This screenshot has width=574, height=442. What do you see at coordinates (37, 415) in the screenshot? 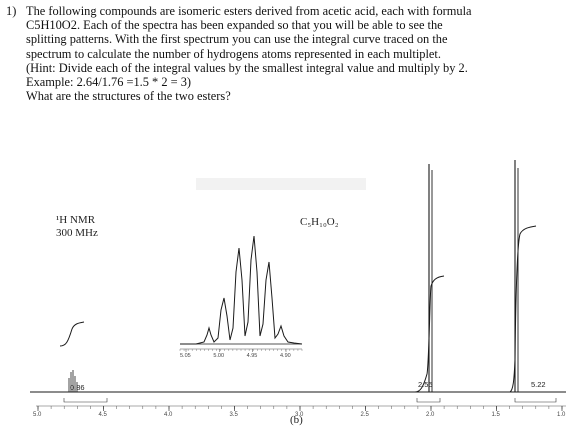
I see `axis-tick-label: 5.0` at bounding box center [37, 415].